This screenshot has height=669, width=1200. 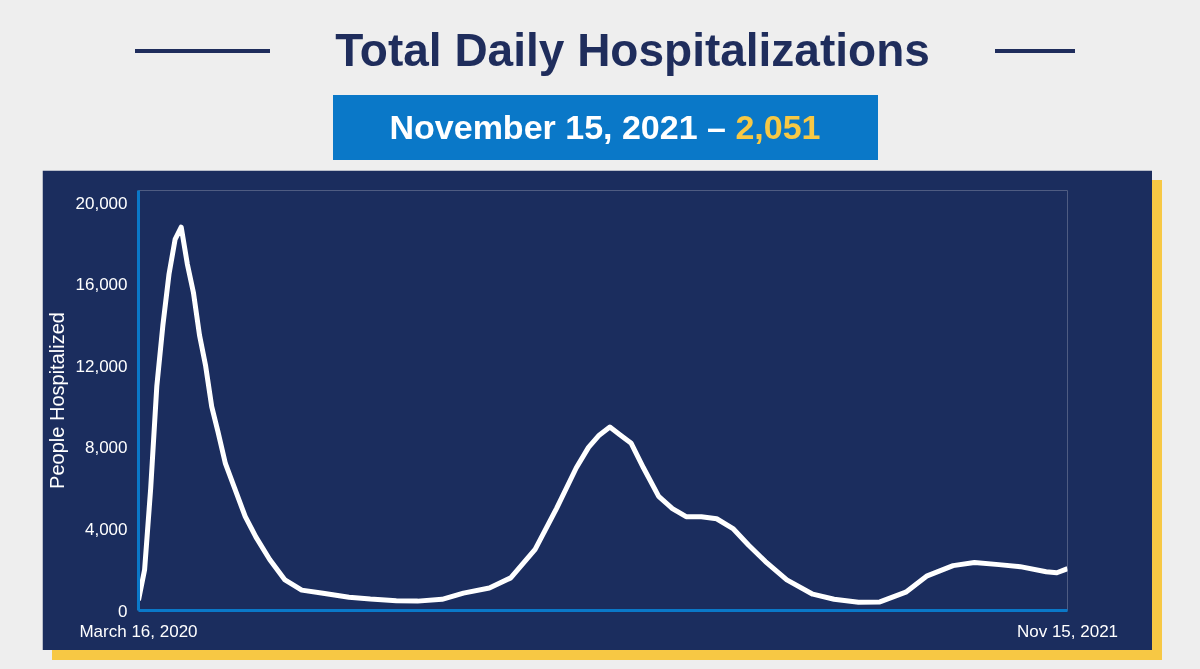 I want to click on text: 2,051, so click(x=778, y=127).